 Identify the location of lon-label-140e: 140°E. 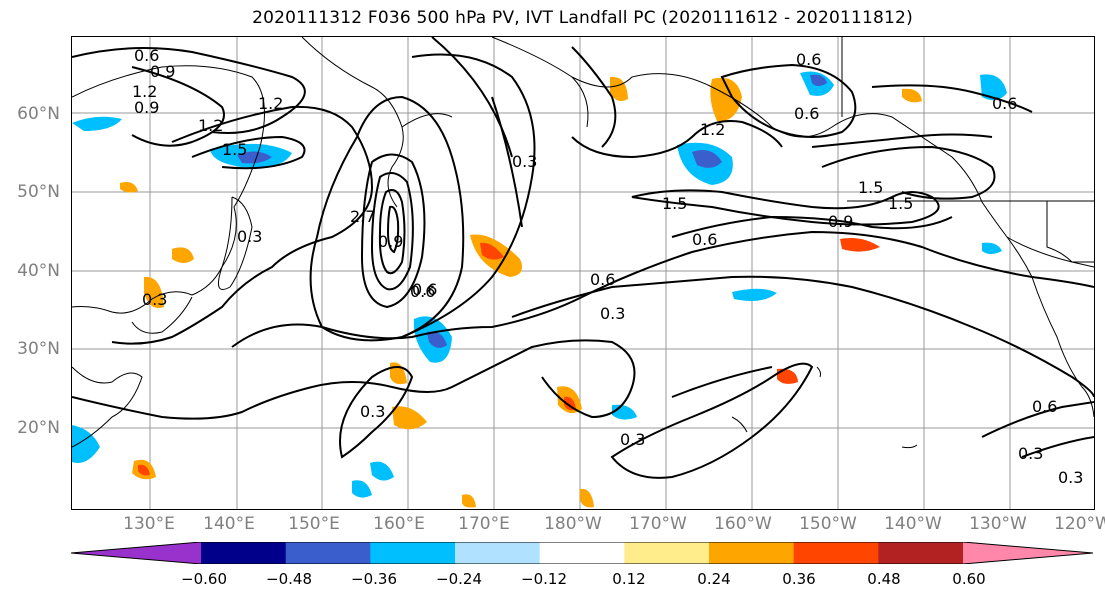
(229, 524).